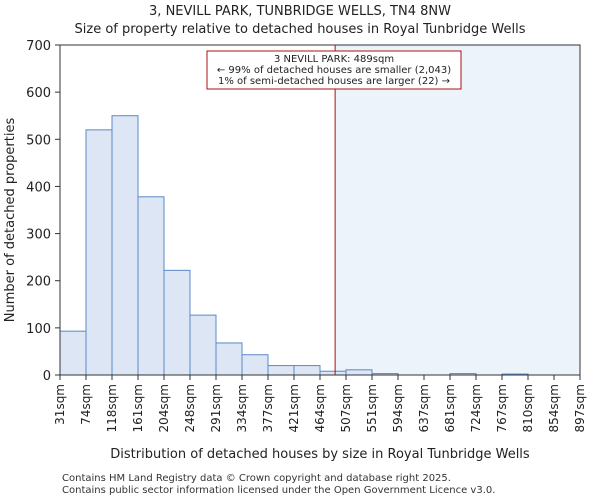 The image size is (600, 500). Describe the element at coordinates (580, 408) in the screenshot. I see `x-tick-label-897sqm: 897sqm` at that location.